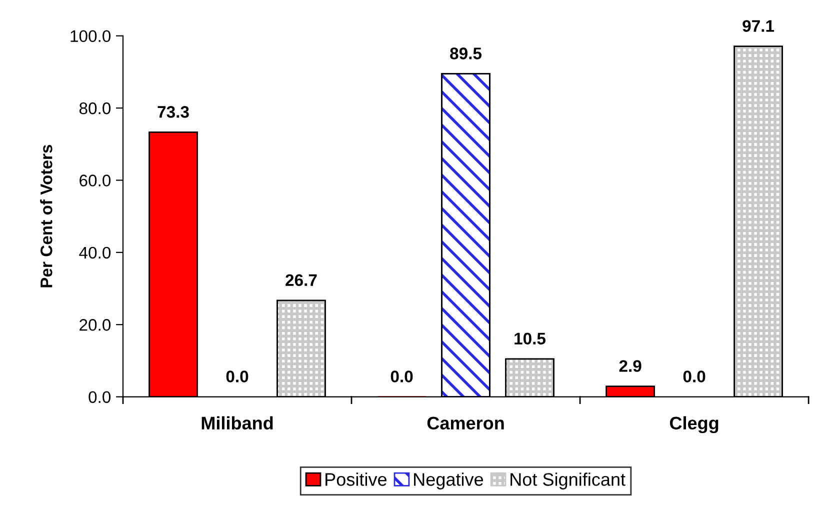 The image size is (831, 512). Describe the element at coordinates (173, 112) in the screenshot. I see `data-label: 73.3` at that location.